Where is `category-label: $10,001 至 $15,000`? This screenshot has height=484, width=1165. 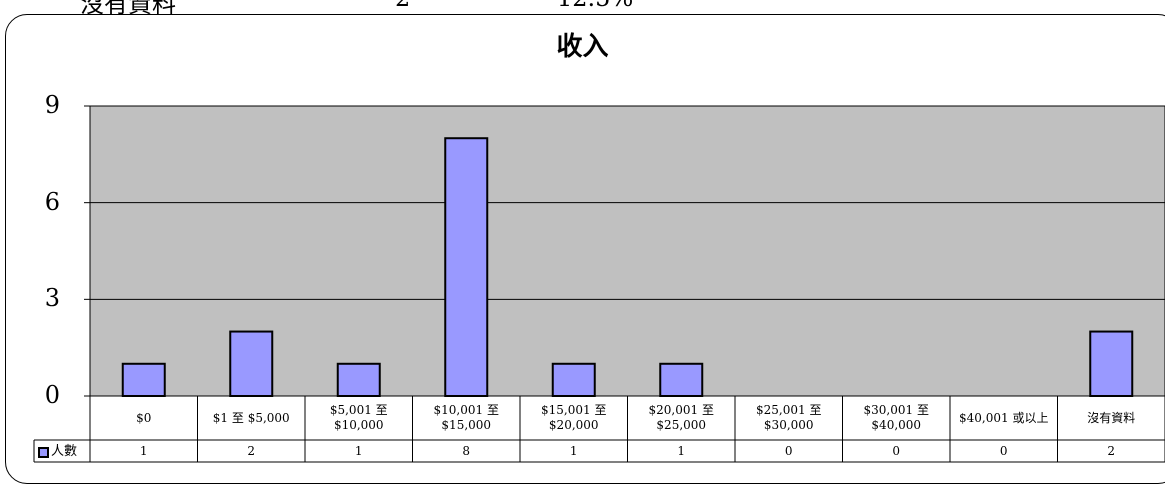 category-label: $10,001 至 $15,000 is located at coordinates (467, 418).